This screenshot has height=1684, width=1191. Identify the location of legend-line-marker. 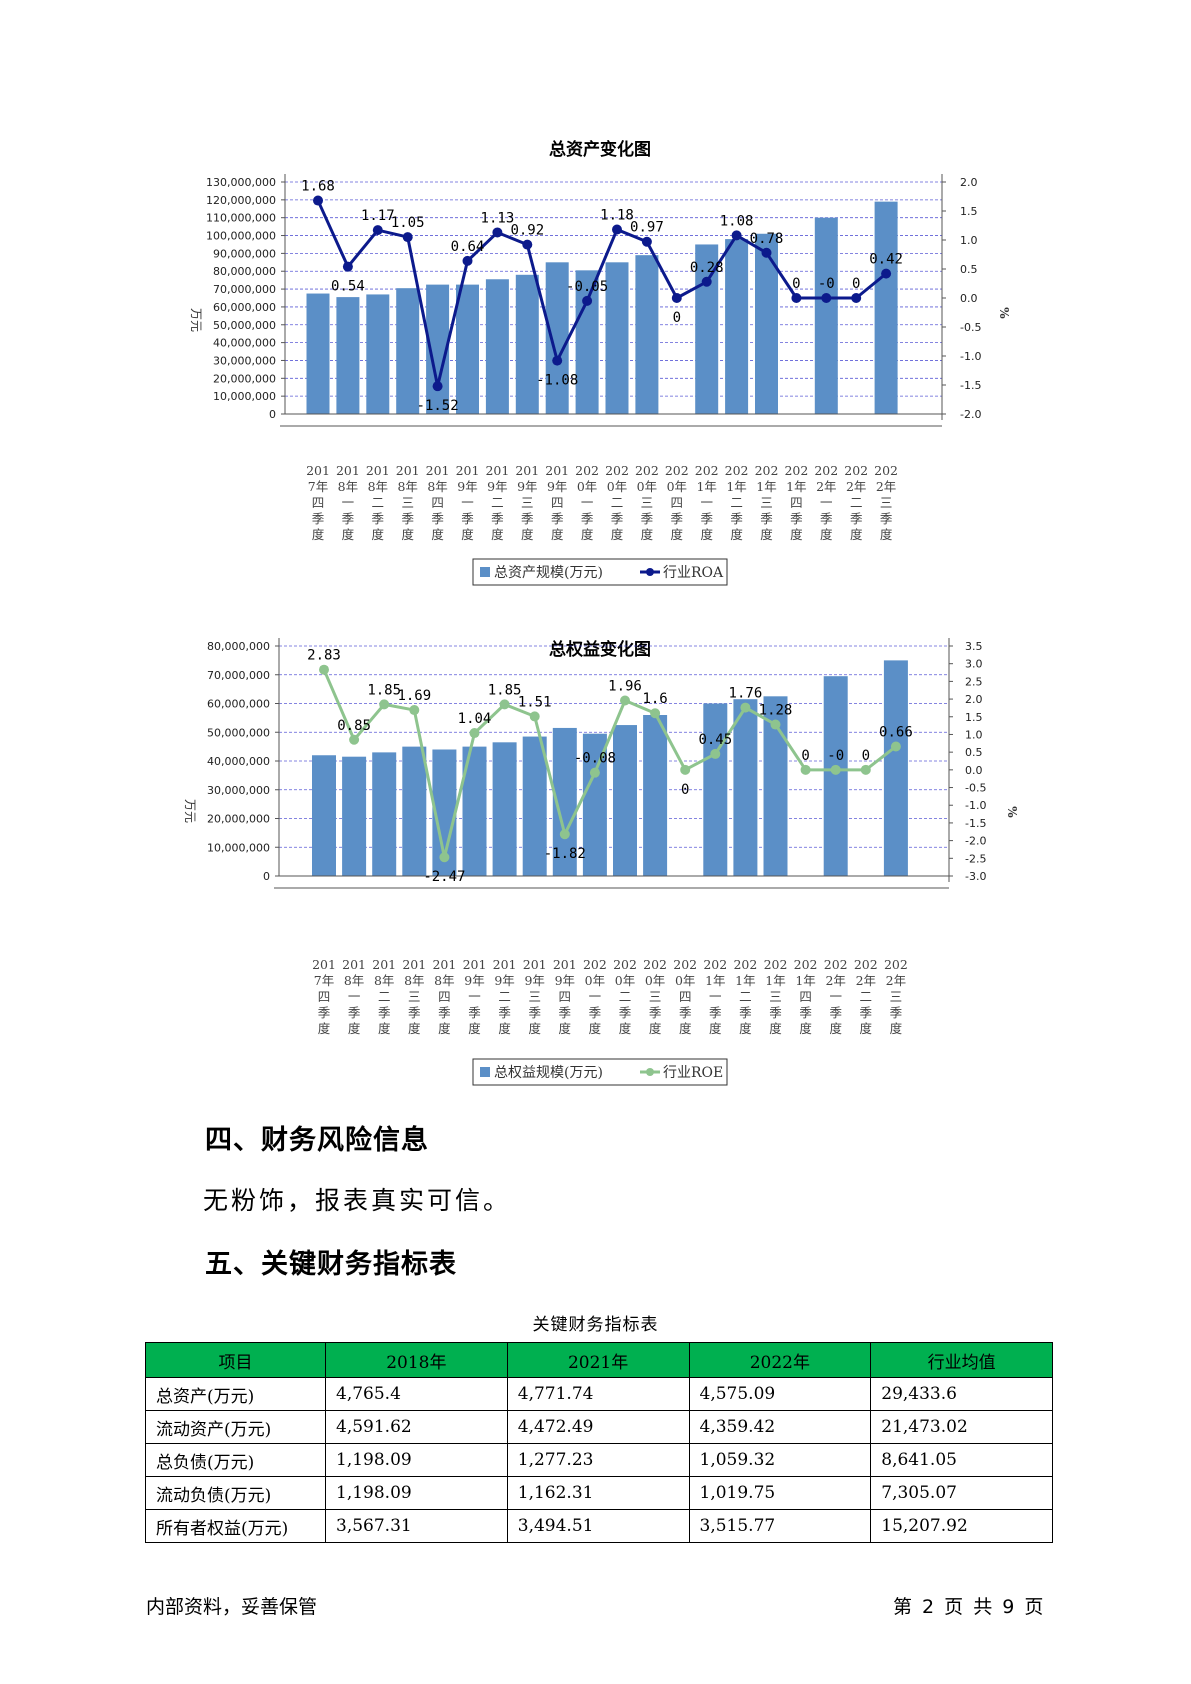
(650, 1072).